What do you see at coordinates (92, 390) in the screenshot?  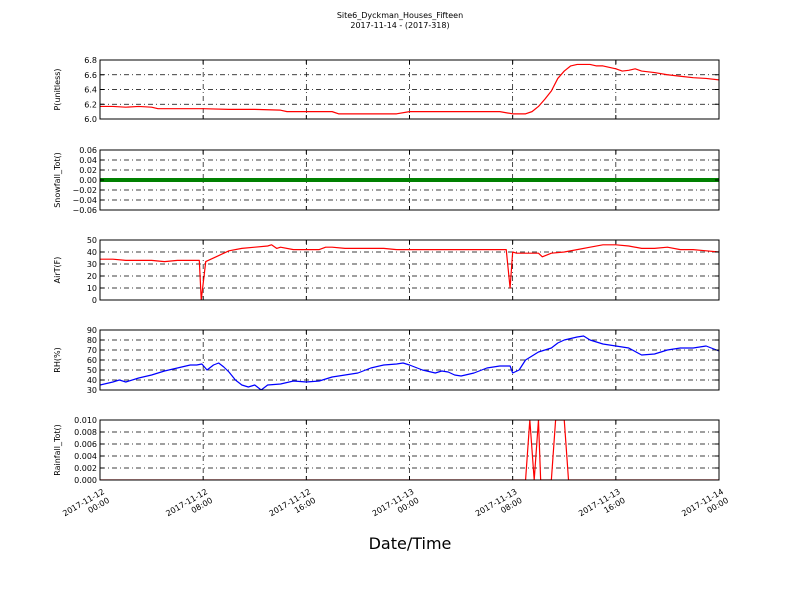 I see `rh-panel-ytick-label-0: 30` at bounding box center [92, 390].